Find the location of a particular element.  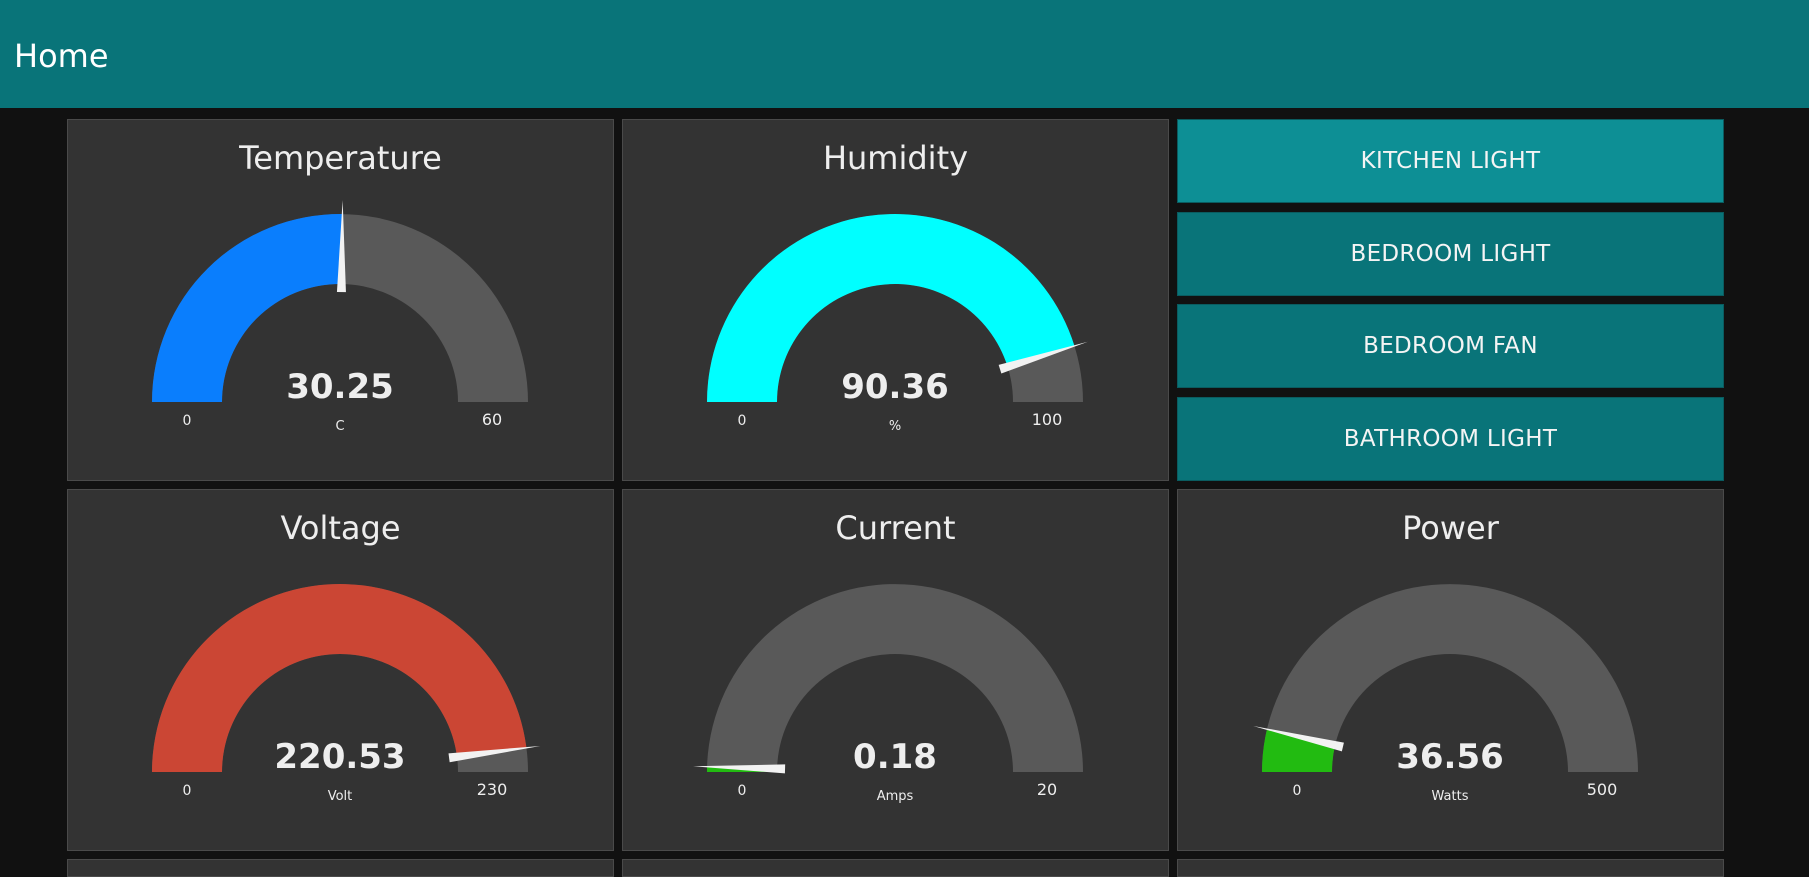

power-gauge-fill is located at coordinates (1299, 750).